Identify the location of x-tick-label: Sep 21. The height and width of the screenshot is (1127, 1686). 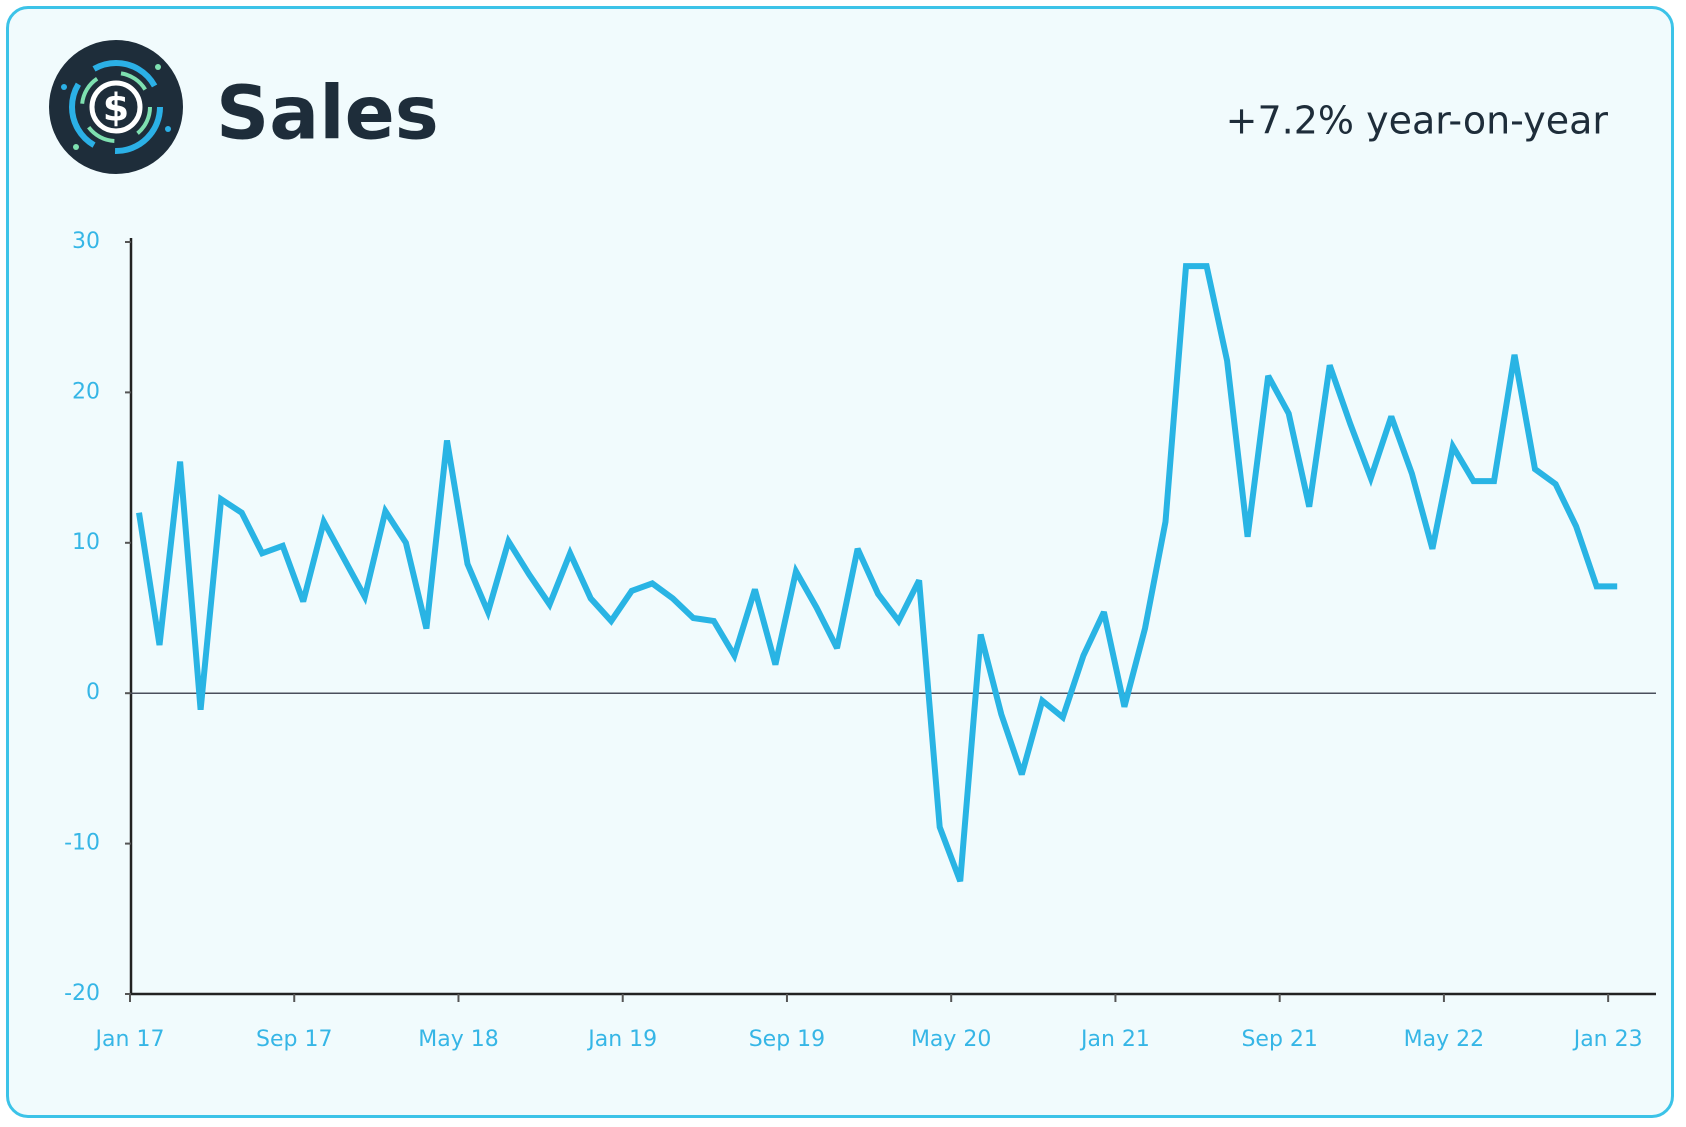
(1279, 1039).